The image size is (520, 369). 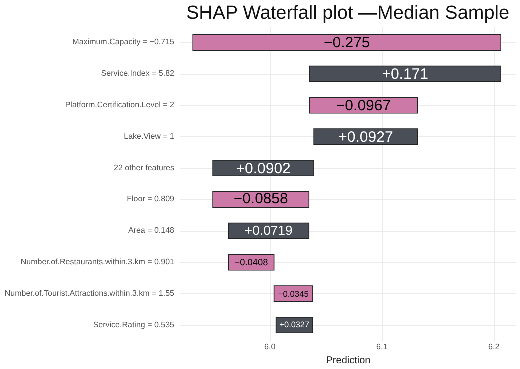 What do you see at coordinates (494, 347) in the screenshot?
I see `x-tick-label: 6.2` at bounding box center [494, 347].